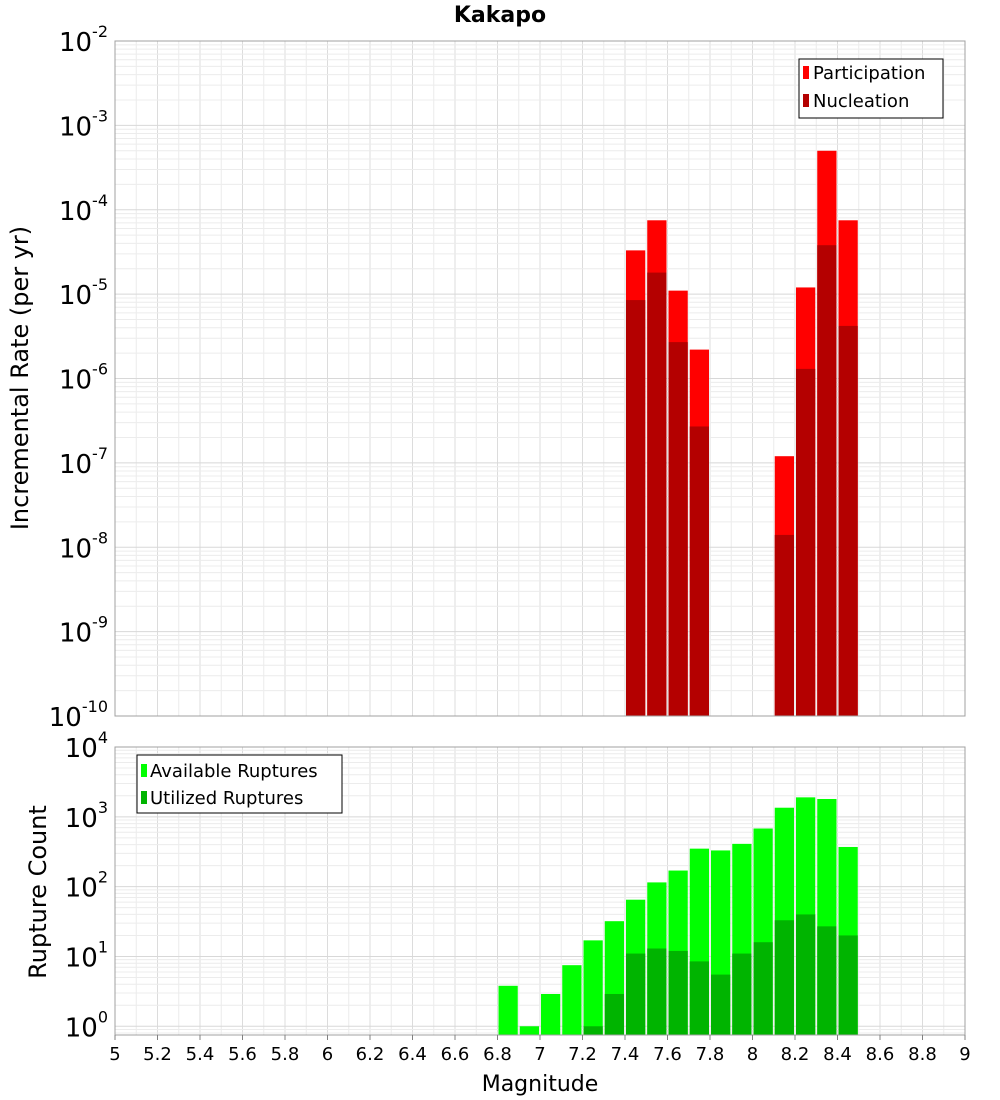 This screenshot has height=1100, width=1000. What do you see at coordinates (38, 892) in the screenshot?
I see `count-y-axis-label: Rupture Count` at bounding box center [38, 892].